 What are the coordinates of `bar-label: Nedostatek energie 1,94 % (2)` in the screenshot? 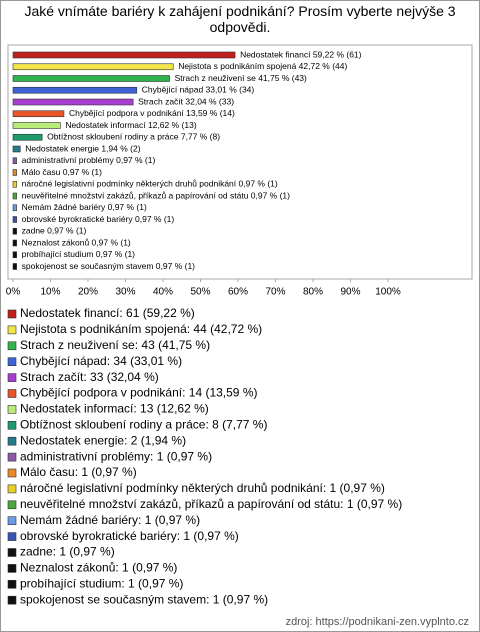 It's located at (82, 148).